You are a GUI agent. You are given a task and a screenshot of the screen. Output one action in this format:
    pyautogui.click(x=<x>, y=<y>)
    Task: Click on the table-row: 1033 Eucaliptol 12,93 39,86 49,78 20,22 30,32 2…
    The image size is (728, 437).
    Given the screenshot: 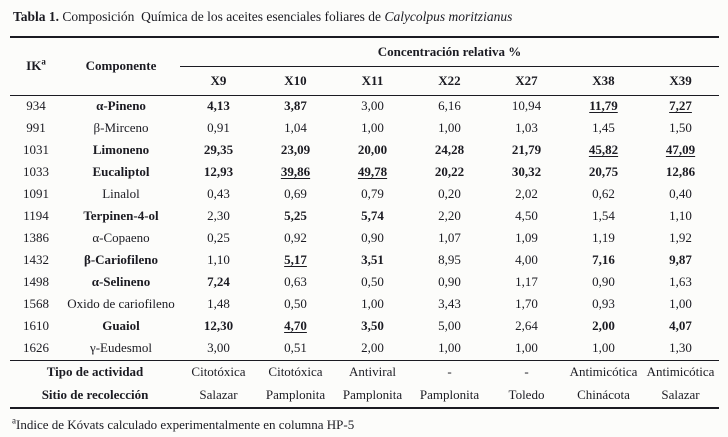 What is the action you would take?
    pyautogui.click(x=364, y=173)
    